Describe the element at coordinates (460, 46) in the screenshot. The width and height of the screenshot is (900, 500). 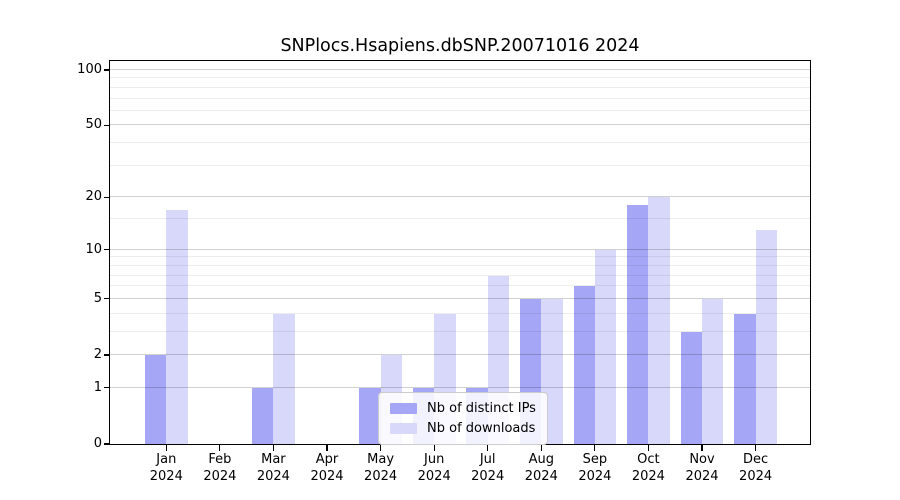
I see `chart-title: SNPlocs.Hsapiens.dbSNP.20071016 2024` at that location.